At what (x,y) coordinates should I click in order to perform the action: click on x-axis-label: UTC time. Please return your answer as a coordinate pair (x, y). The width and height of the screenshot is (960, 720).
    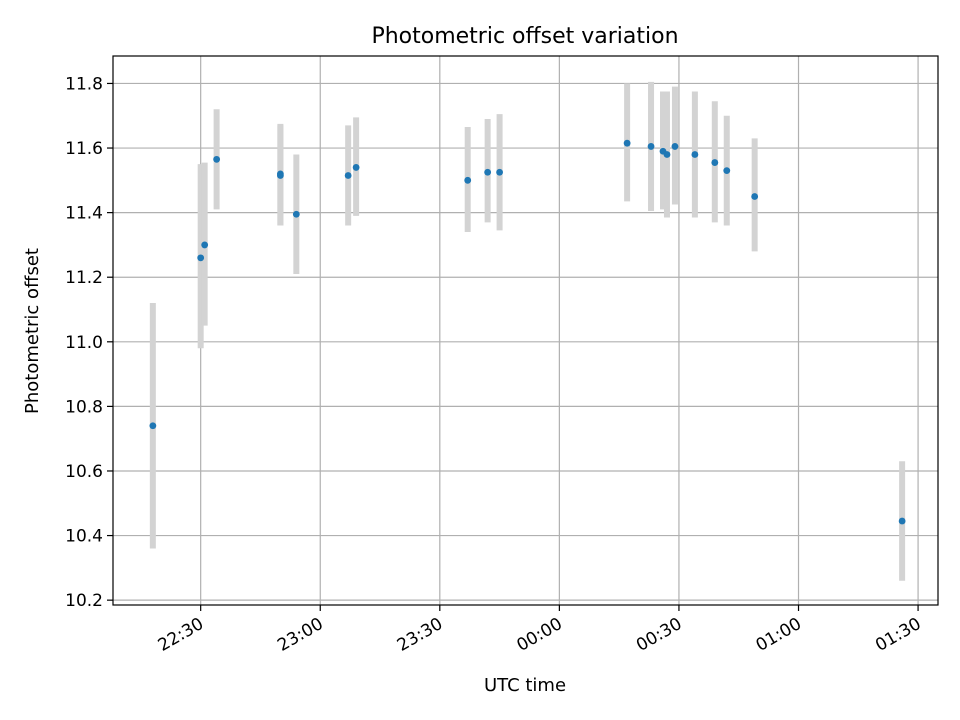
    Looking at the image, I should click on (525, 685).